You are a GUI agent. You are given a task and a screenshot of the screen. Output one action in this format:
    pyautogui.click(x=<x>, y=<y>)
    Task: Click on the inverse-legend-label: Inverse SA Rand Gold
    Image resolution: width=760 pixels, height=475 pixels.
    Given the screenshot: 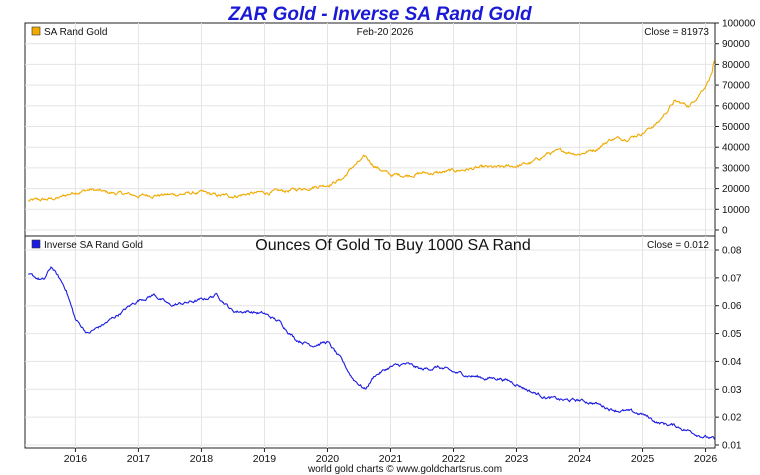 What is the action you would take?
    pyautogui.click(x=93, y=245)
    